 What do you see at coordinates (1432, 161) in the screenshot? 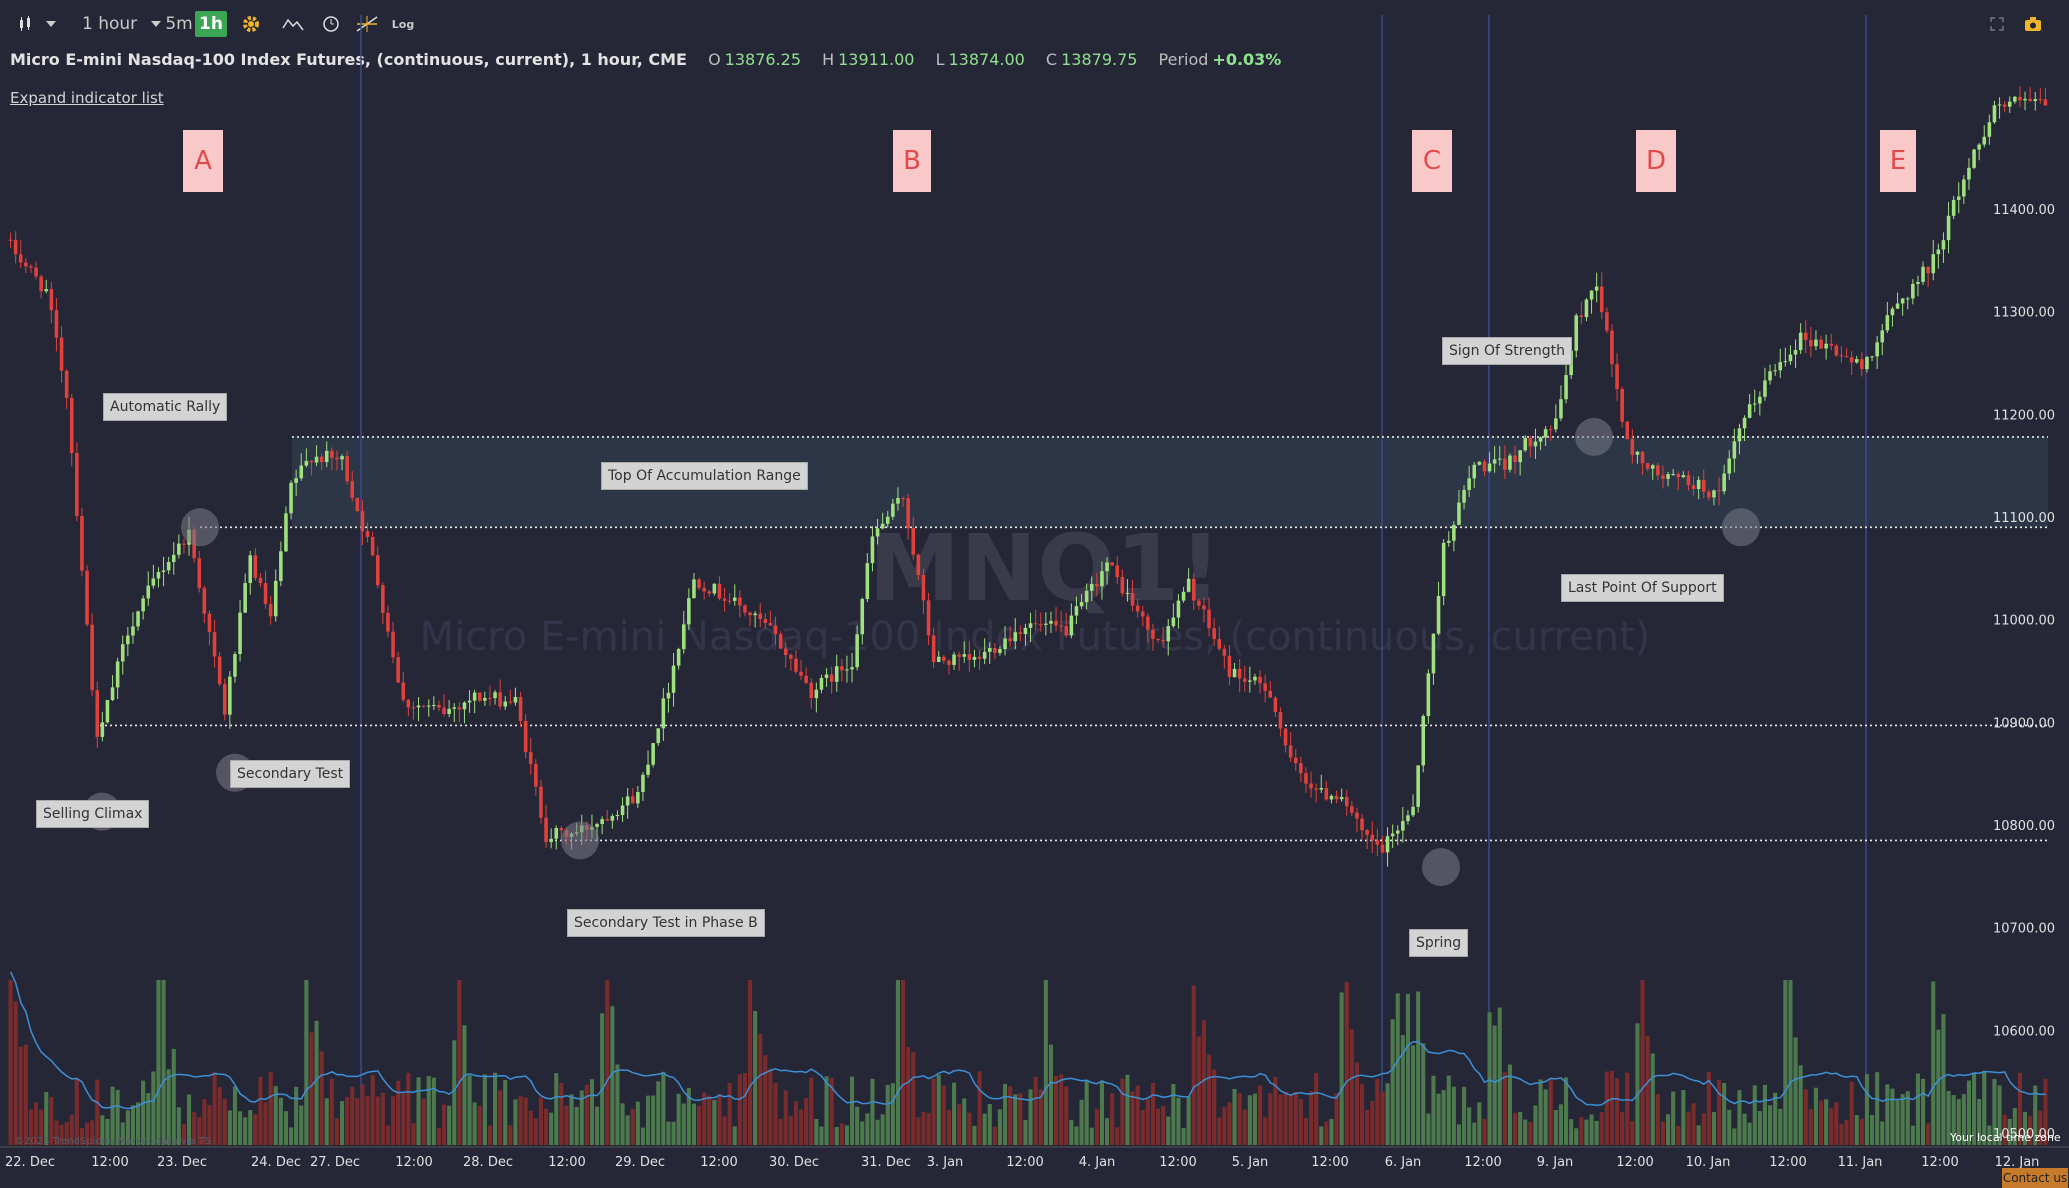
I see `phase-label-c: C` at bounding box center [1432, 161].